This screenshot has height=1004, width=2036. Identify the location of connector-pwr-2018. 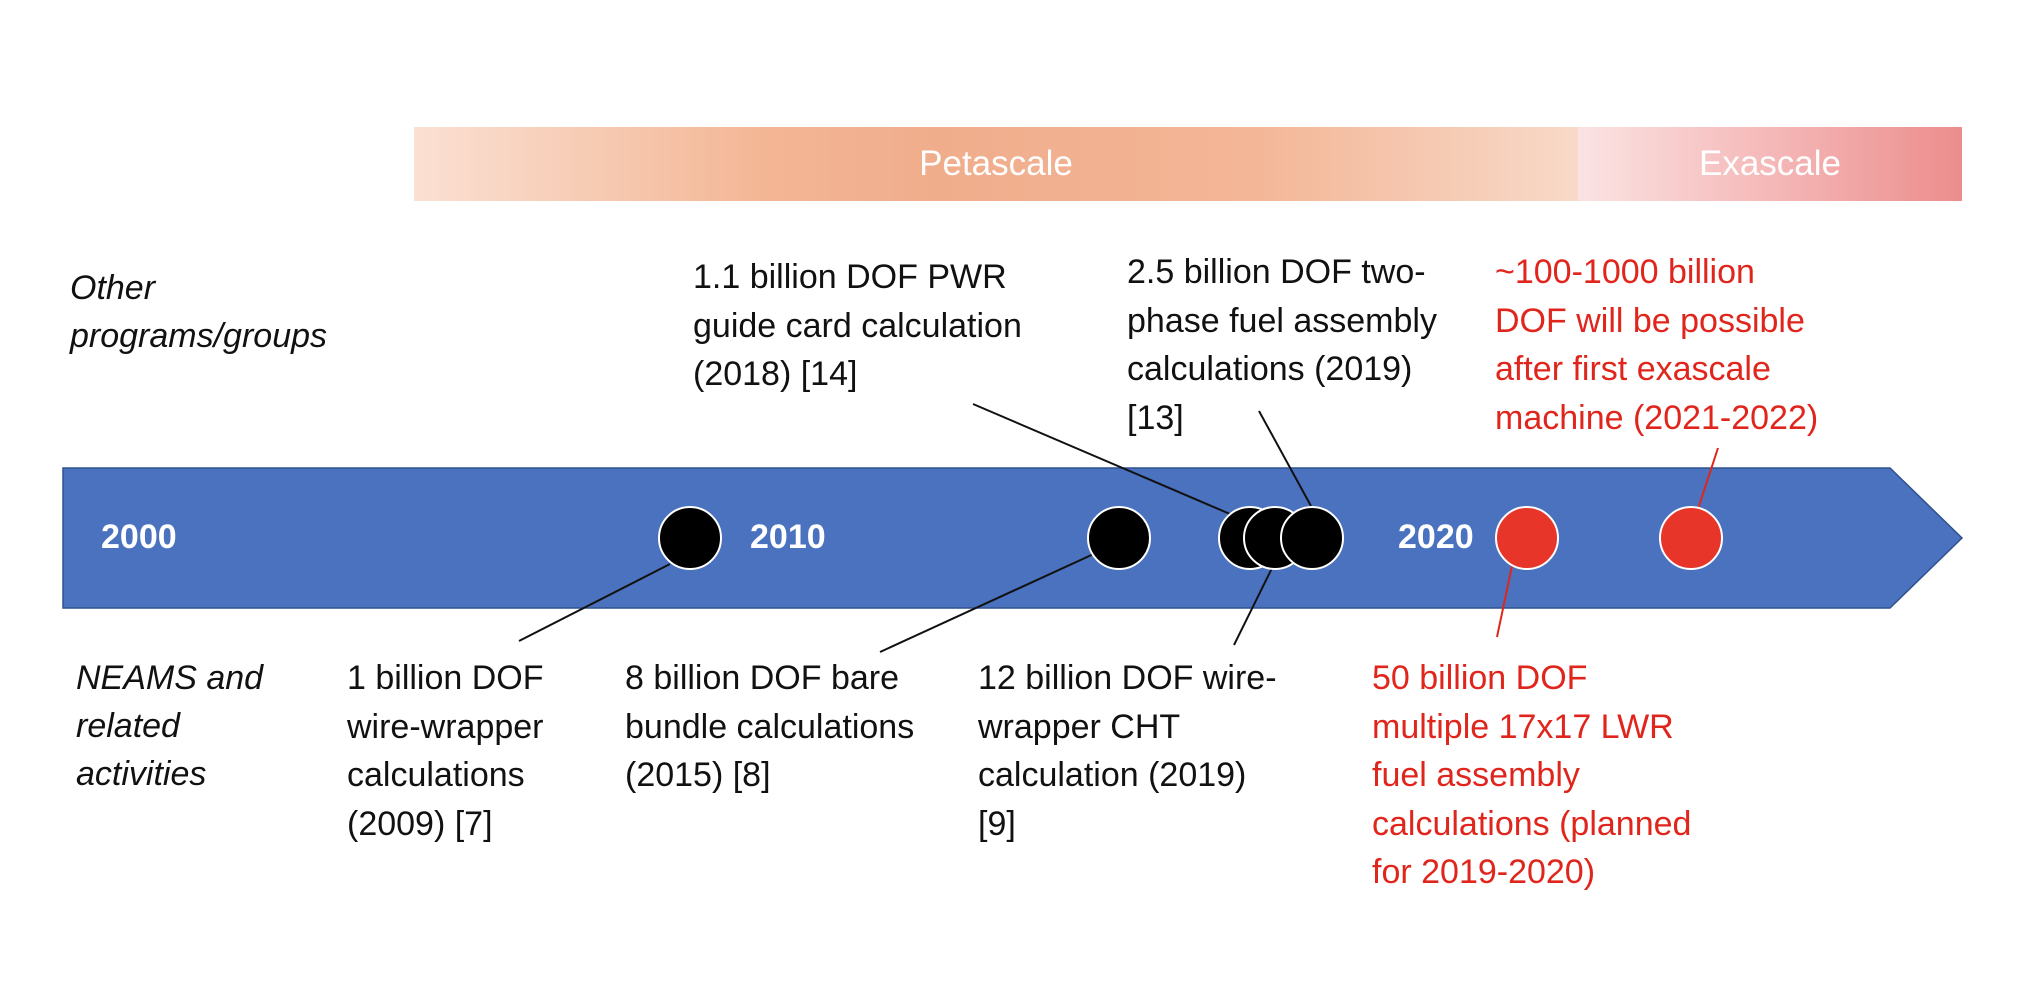
(1101, 459).